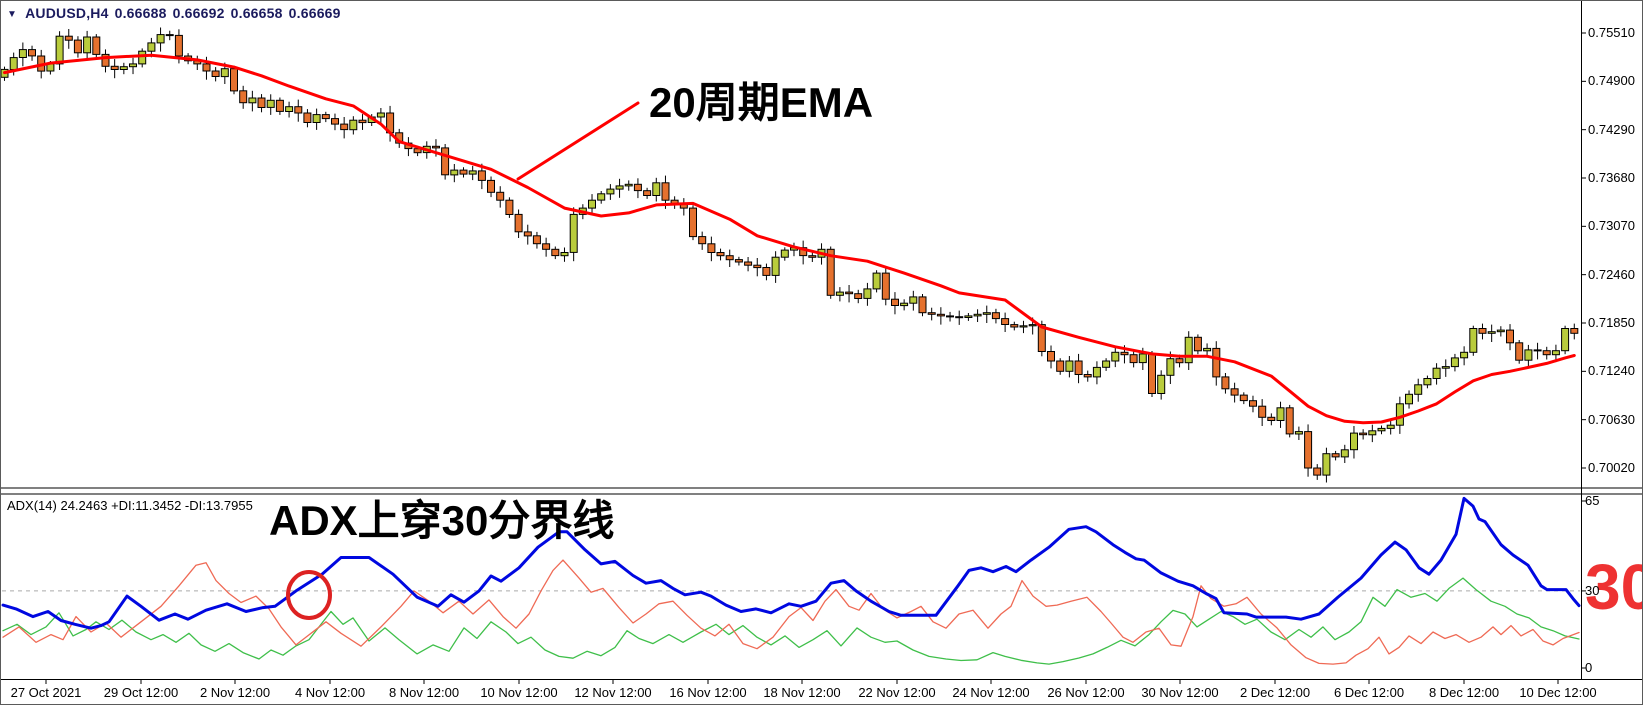  I want to click on time-axis-label: 12 Nov 12:00, so click(613, 692).